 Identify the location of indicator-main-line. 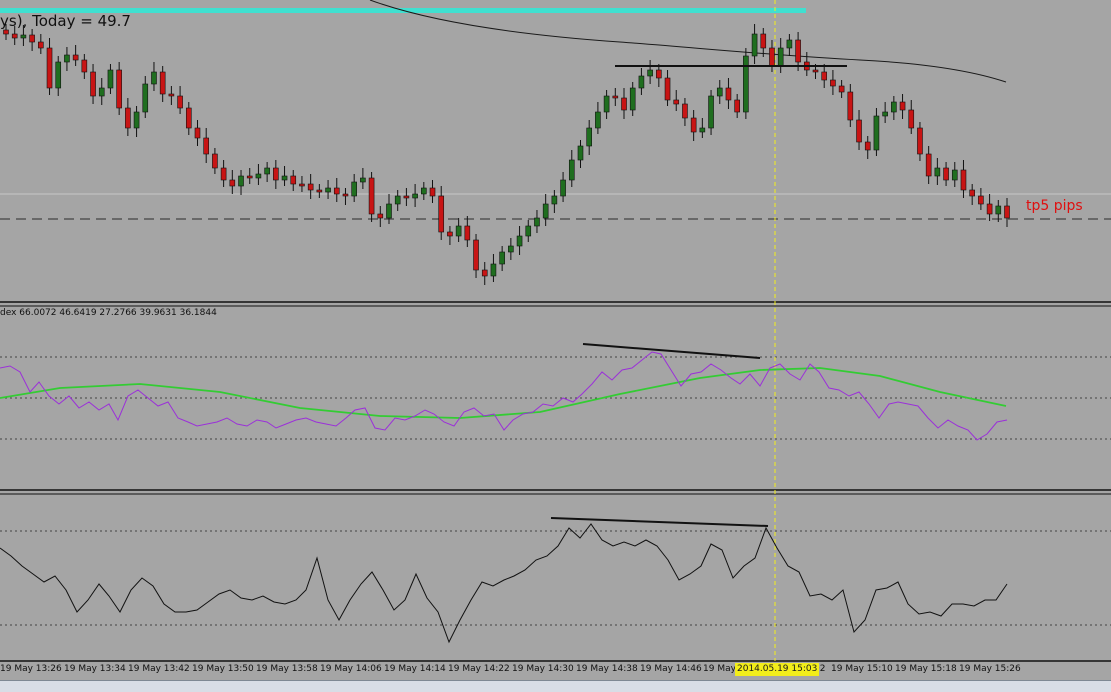
(504, 396).